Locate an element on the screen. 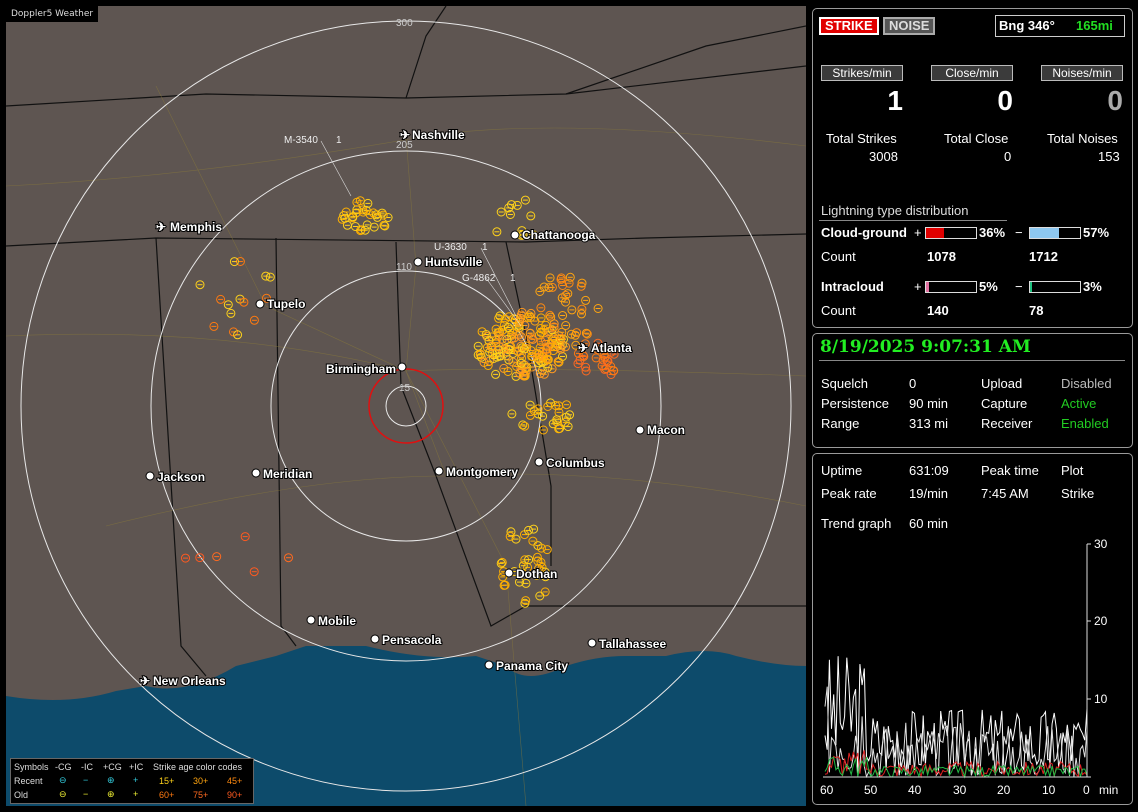 The image size is (1138, 812). clock-datetime: 8/19/2025 9:07:31 AM is located at coordinates (925, 347).